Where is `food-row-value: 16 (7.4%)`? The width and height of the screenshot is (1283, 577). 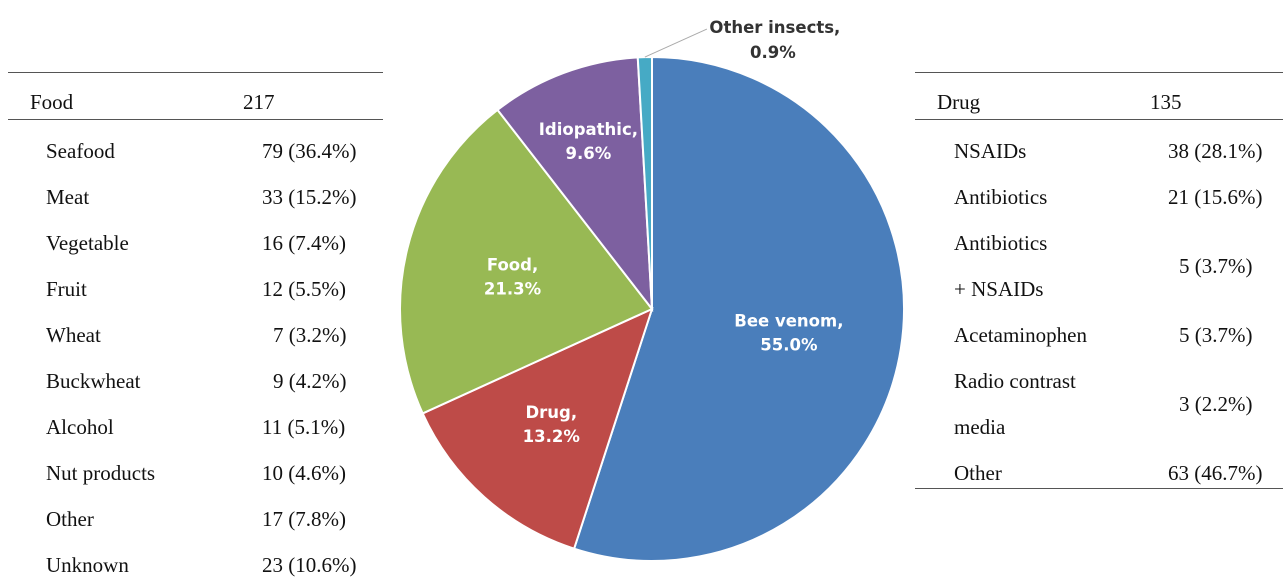
food-row-value: 16 (7.4%) is located at coordinates (304, 243).